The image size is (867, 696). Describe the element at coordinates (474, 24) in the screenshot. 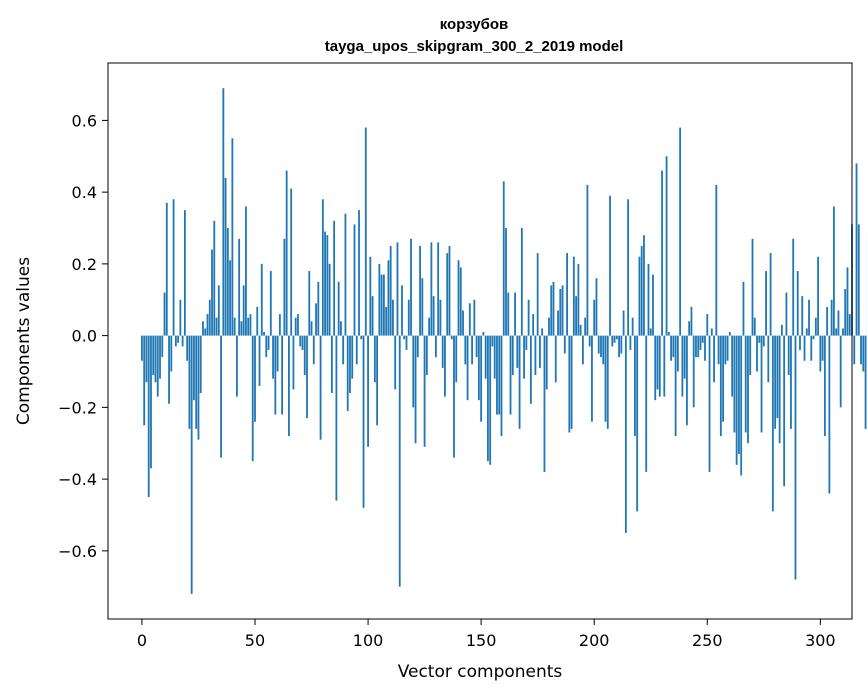

I see `chart-title: корзубов` at that location.